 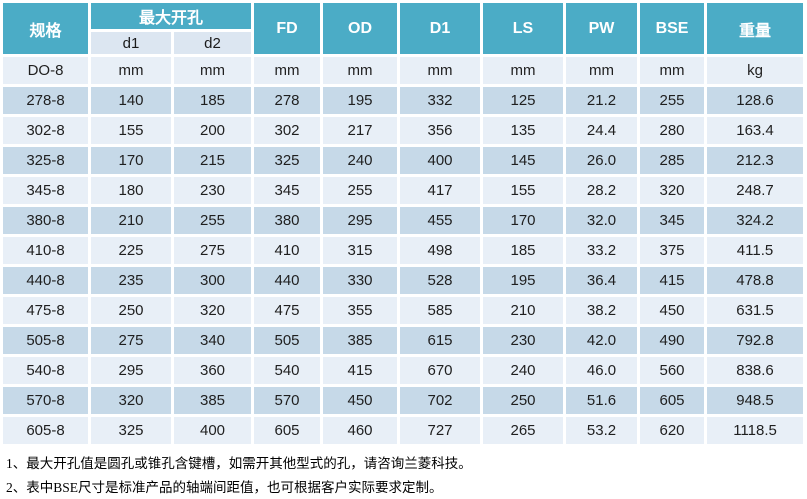 I want to click on value-cell: 163.4, so click(x=755, y=130).